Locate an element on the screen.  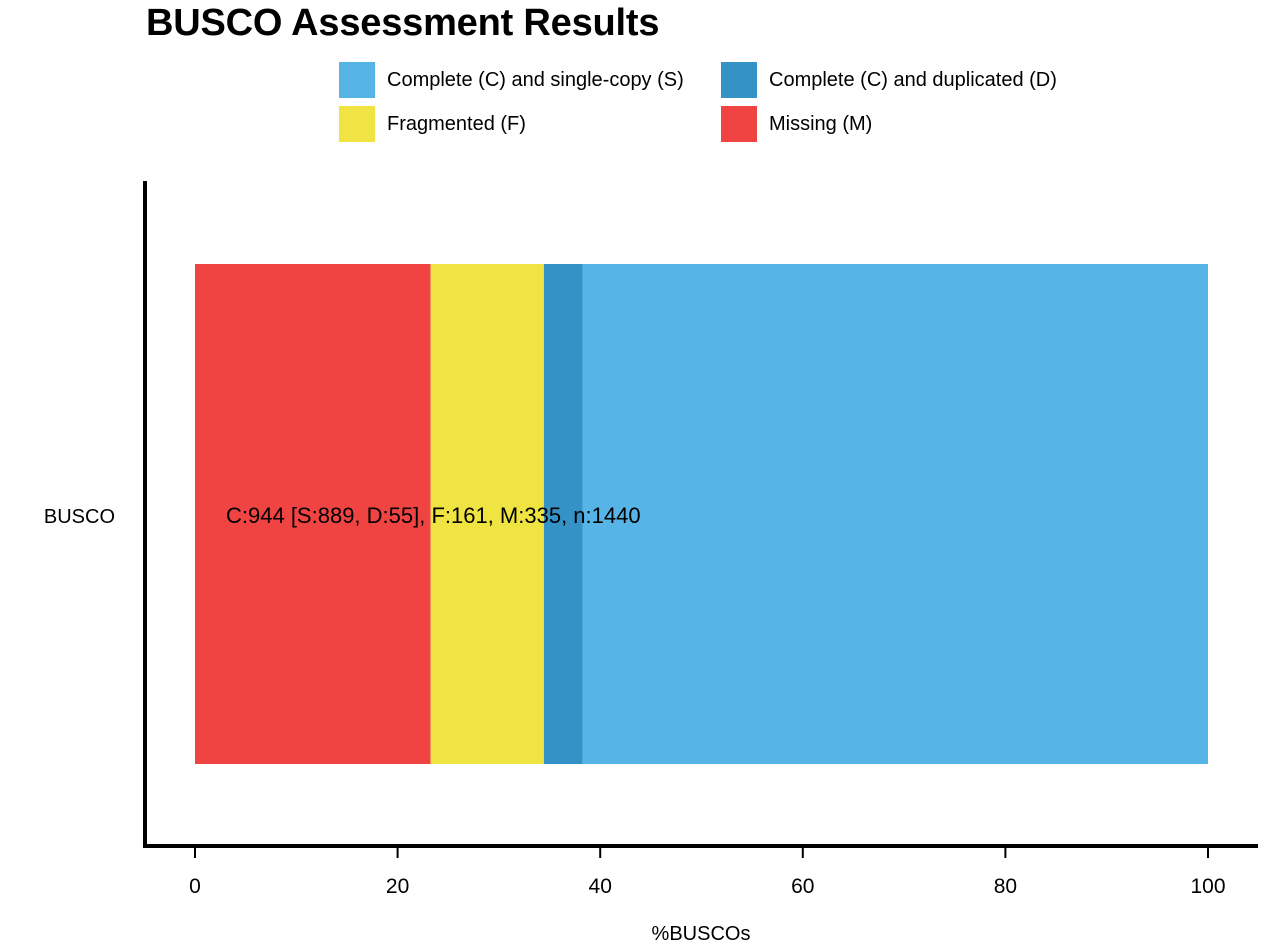
bar-segment-duplicated is located at coordinates (563, 514).